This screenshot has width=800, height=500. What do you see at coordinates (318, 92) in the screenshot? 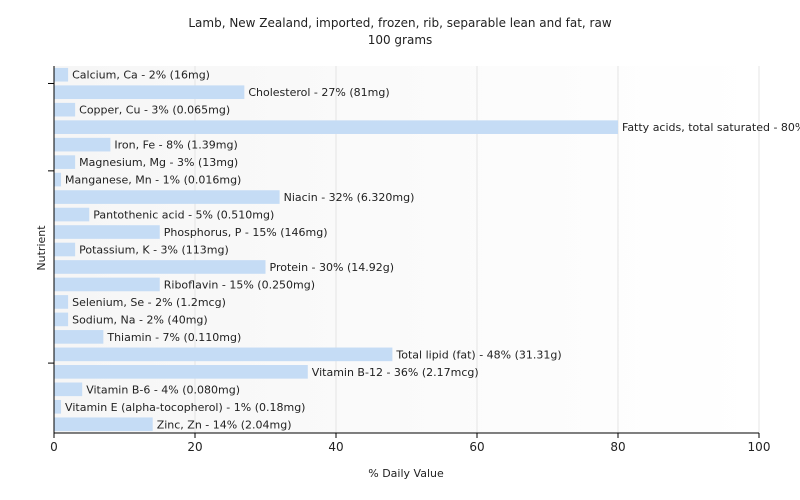
I see `bar-label: Cholesterol - 27% (81mg)` at bounding box center [318, 92].